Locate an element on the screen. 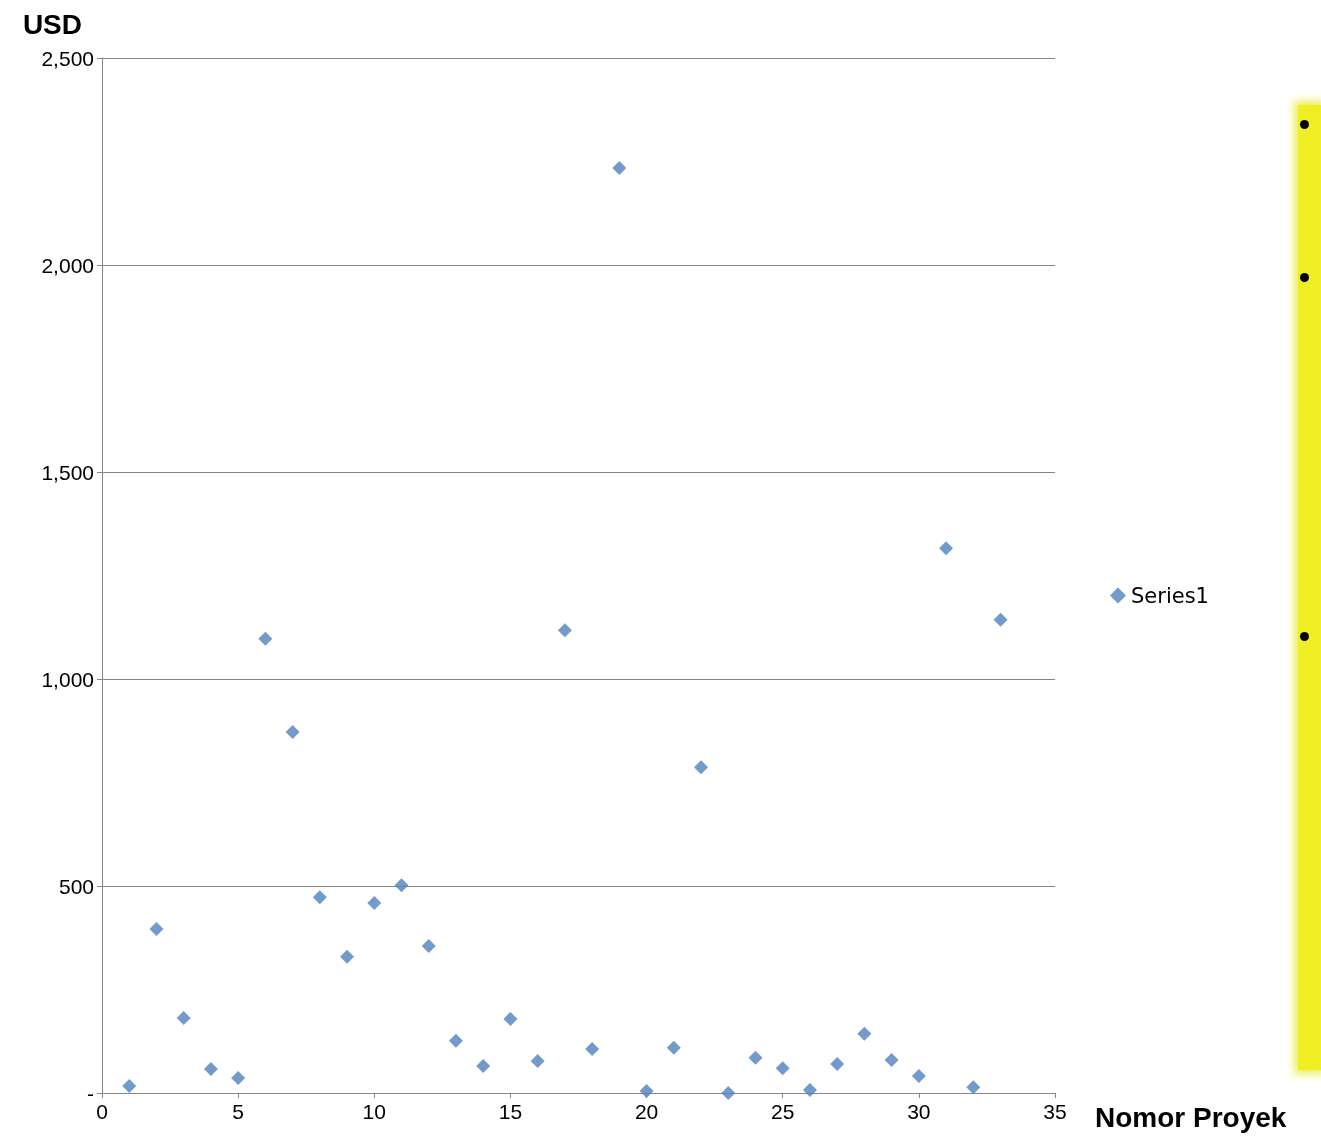 The height and width of the screenshot is (1140, 1321). x-tick-label: 35 is located at coordinates (1055, 1111).